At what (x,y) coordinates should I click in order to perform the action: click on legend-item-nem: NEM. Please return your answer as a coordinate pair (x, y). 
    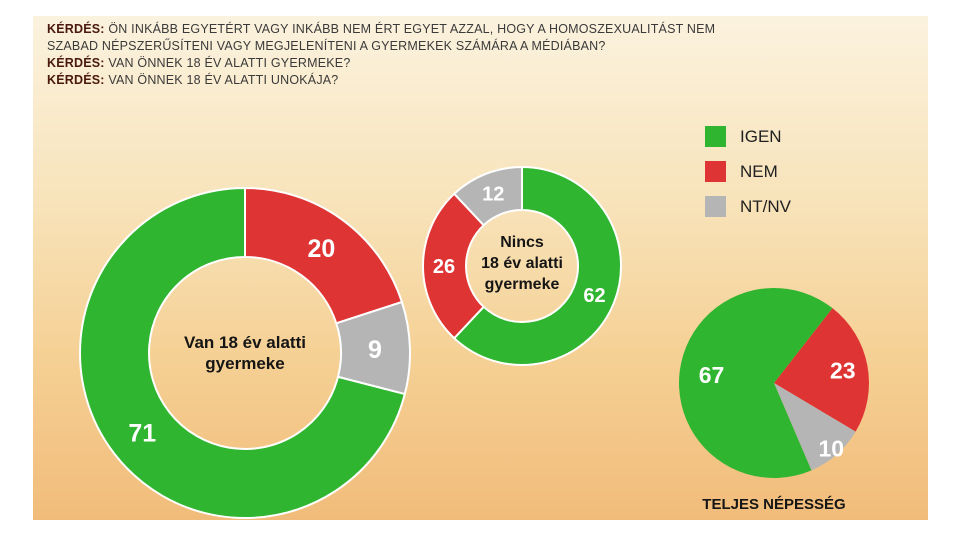
    Looking at the image, I should click on (748, 171).